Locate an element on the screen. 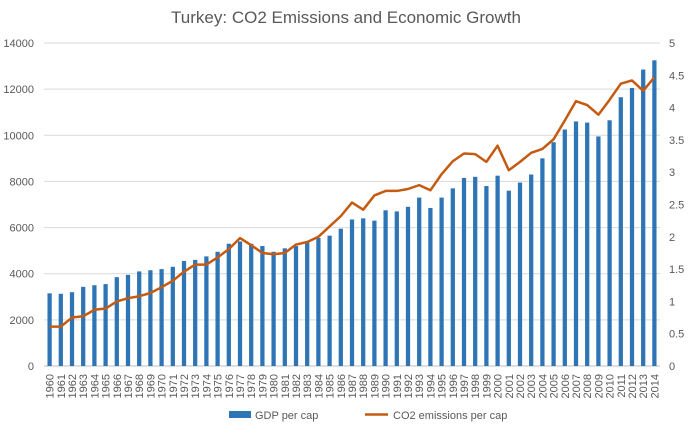 This screenshot has height=431, width=693. x-tick-label: 1980 is located at coordinates (275, 386).